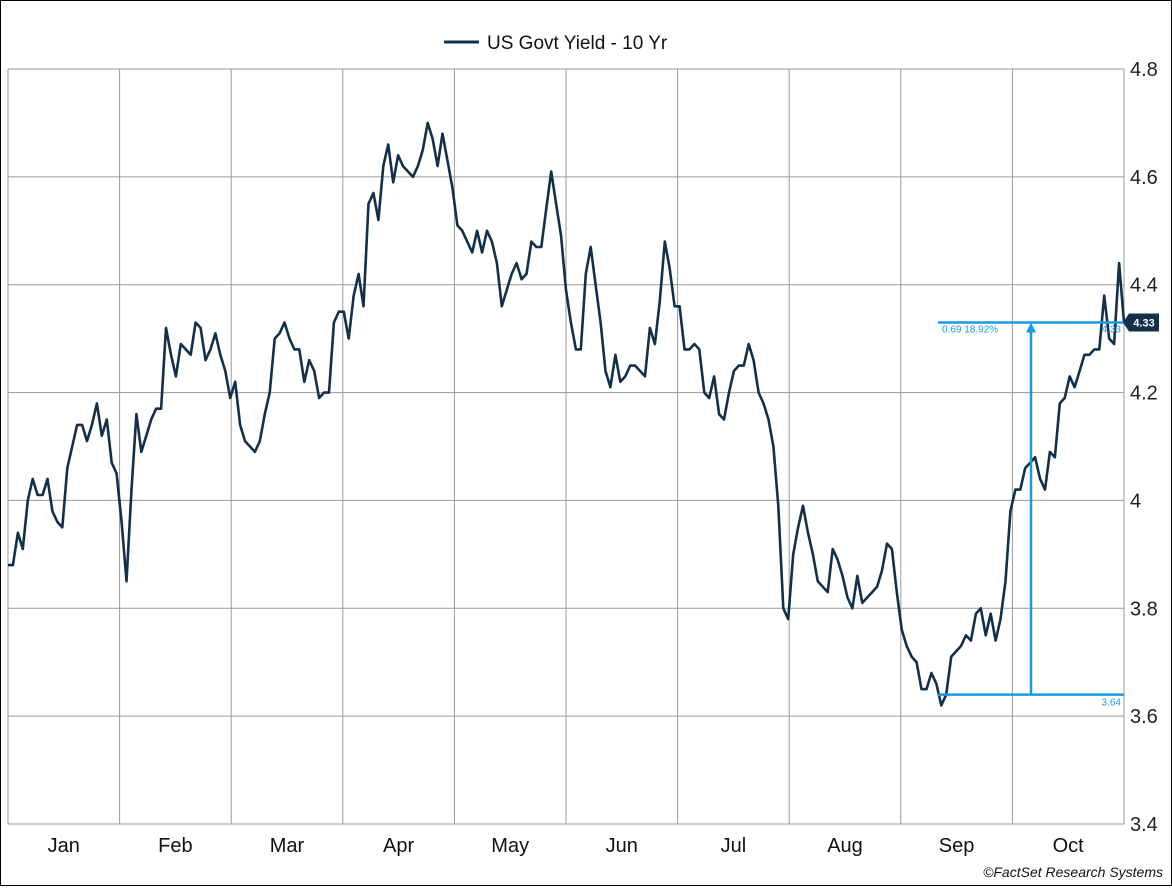  I want to click on y-tick-label: 4, so click(1135, 501).